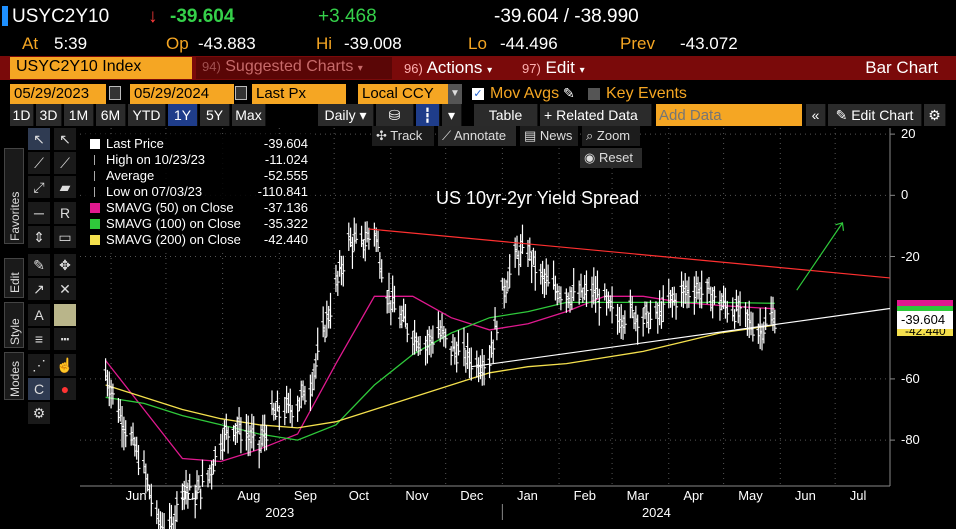 The height and width of the screenshot is (529, 956). What do you see at coordinates (170, 207) in the screenshot?
I see `legend-label: SMAVG (50) on Close` at bounding box center [170, 207].